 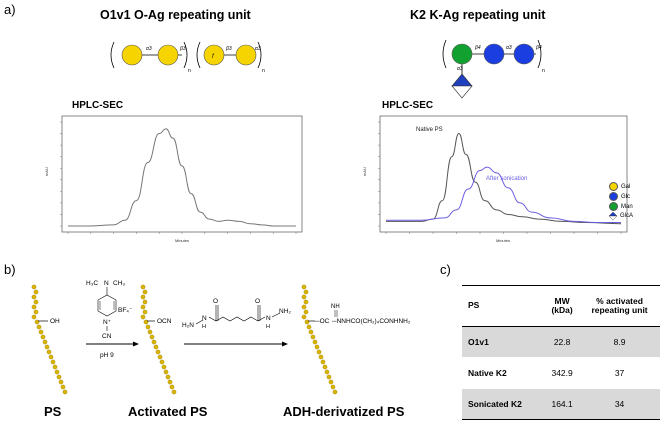 What do you see at coordinates (187, 57) in the screenshot?
I see `o1v1-structure: α3 β3 n f β3 α3 n` at bounding box center [187, 57].